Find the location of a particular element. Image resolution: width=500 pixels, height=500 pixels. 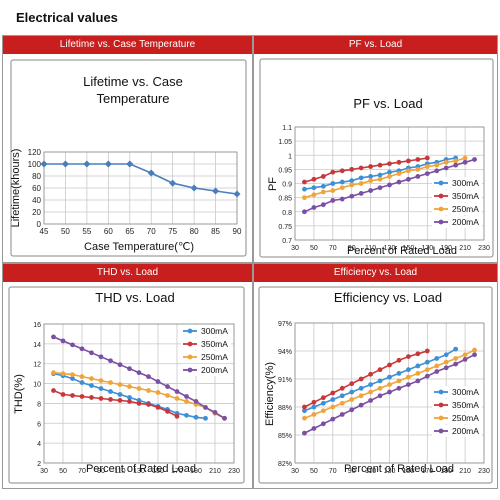

x-tick-label: 50 is located at coordinates (314, 471).